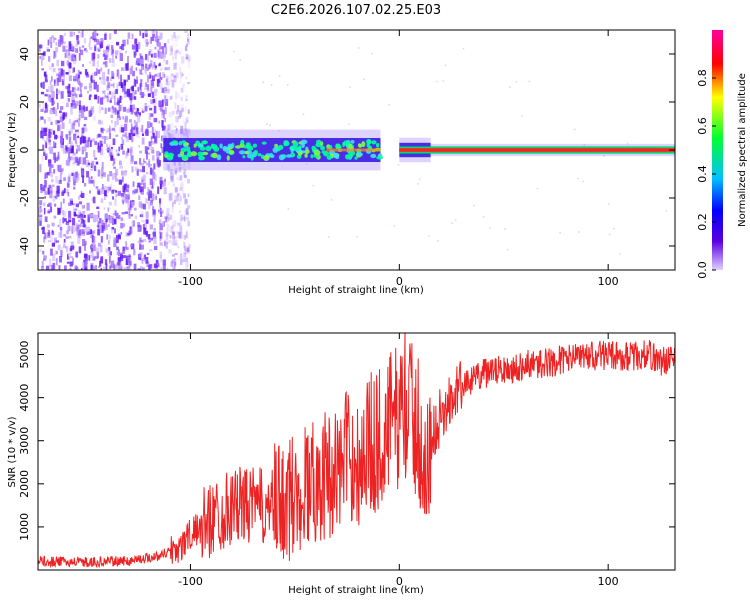 This screenshot has height=600, width=750. I want to click on spectrogram-x-axis-label: Height of straight line (km), so click(356, 290).